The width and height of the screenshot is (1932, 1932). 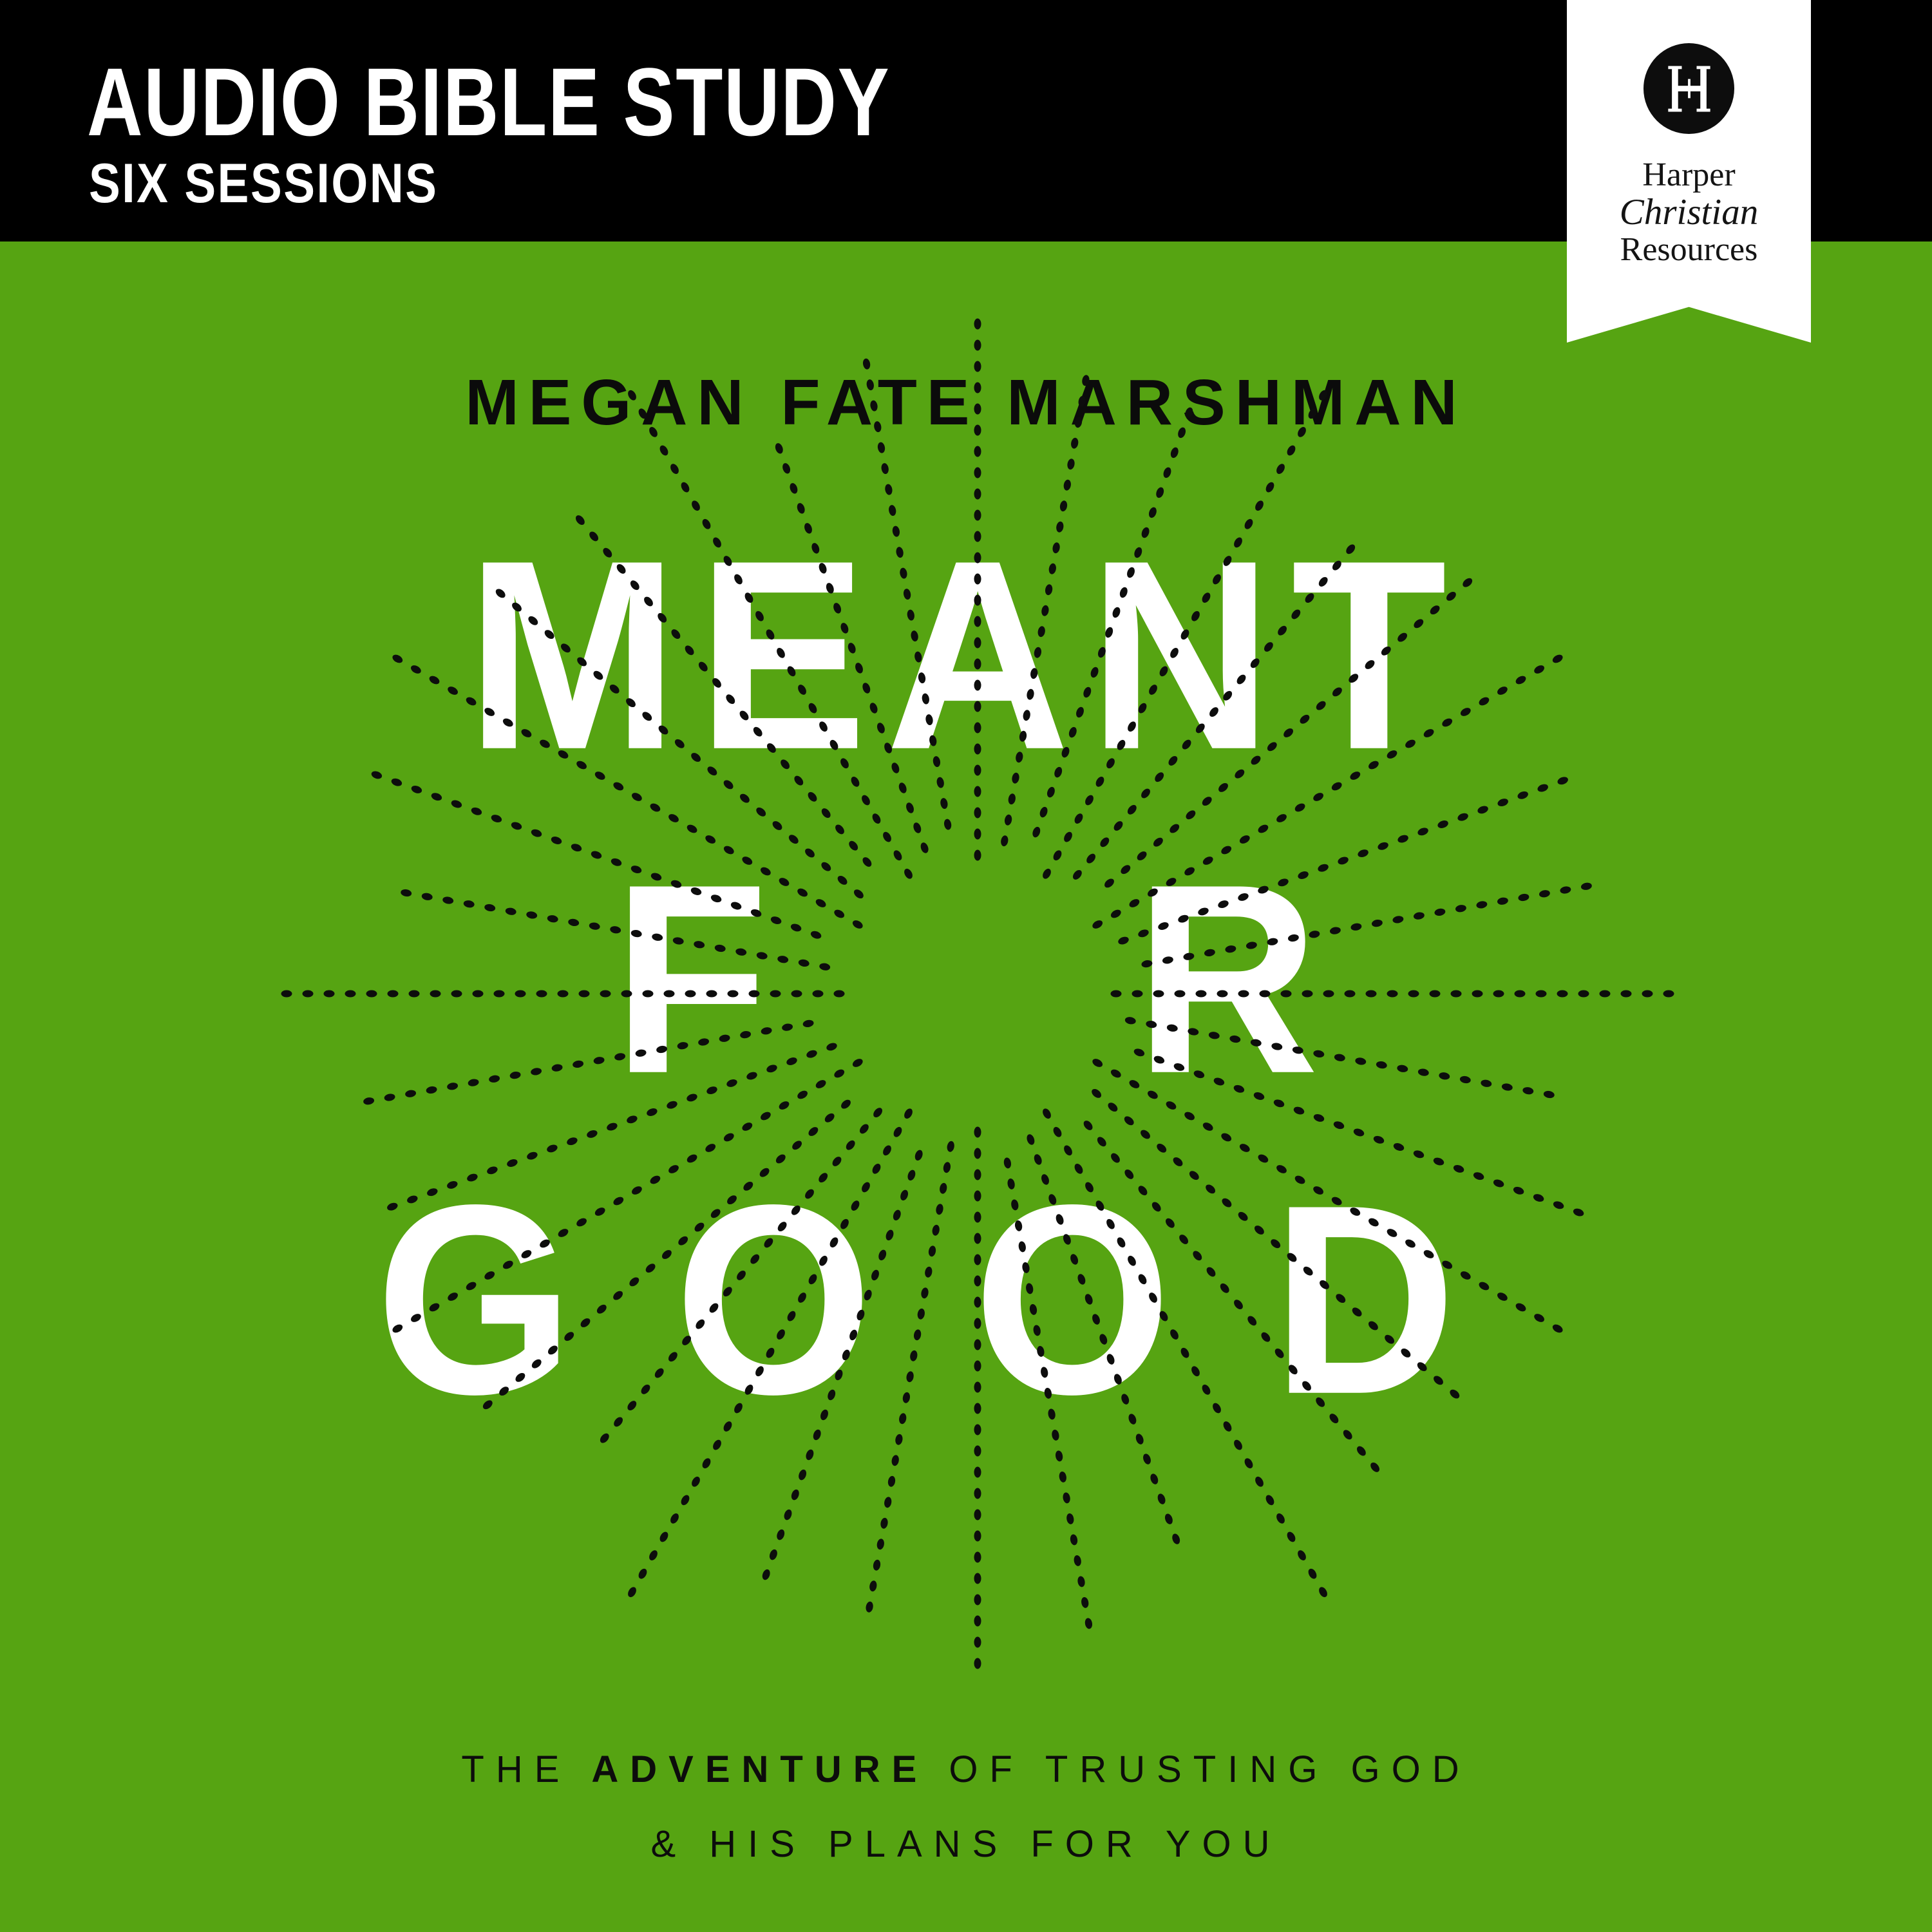 I want to click on banner-subtitle: SIX SESSIONS, so click(x=264, y=183).